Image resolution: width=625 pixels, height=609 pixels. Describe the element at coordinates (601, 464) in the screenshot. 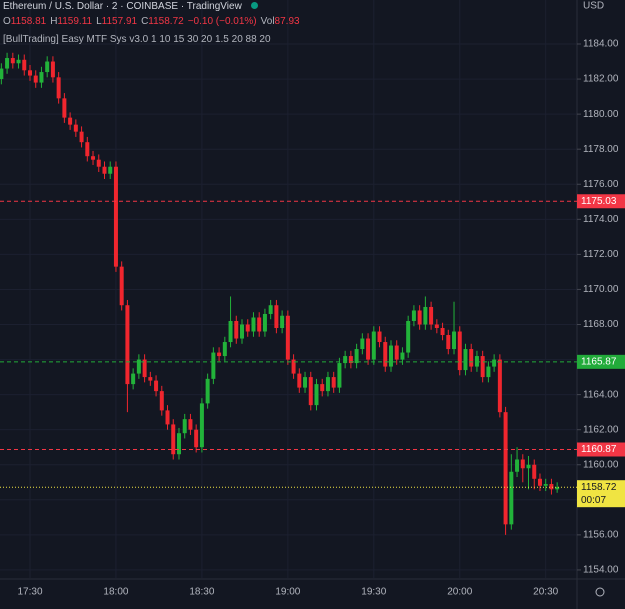

I see `y-tick-label: 1160.00` at that location.